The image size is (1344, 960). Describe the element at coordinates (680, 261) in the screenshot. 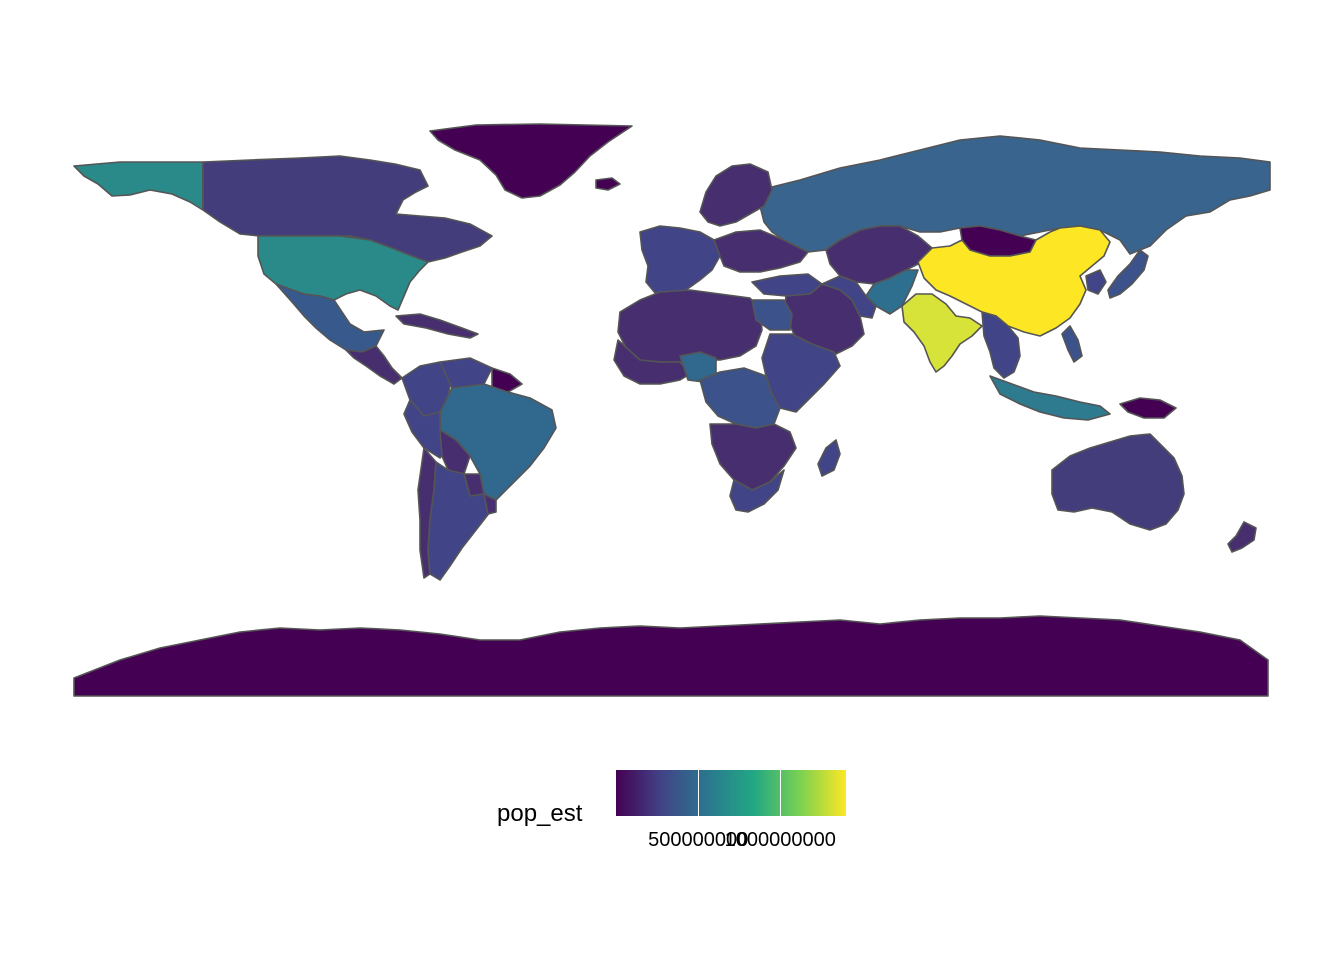

I see `country-western-europe` at that location.